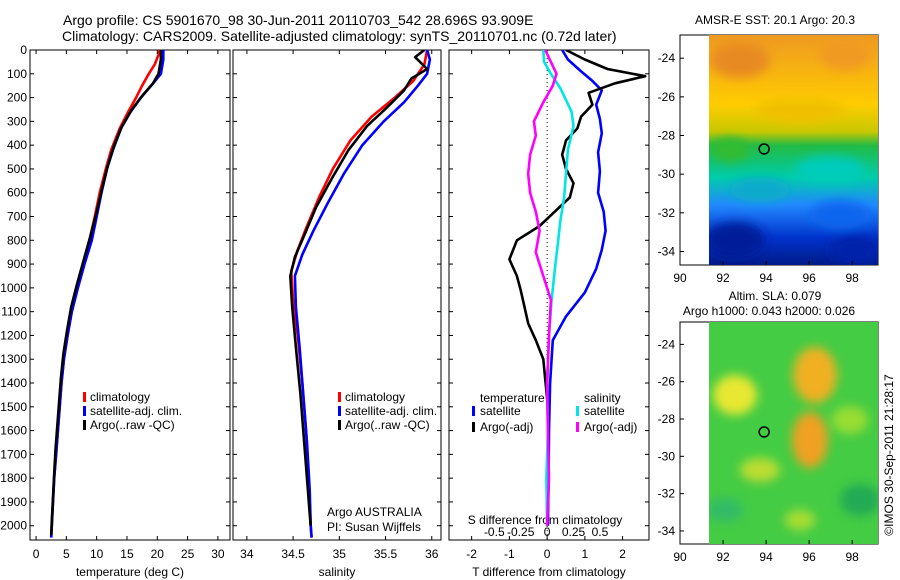  I want to click on x2-tick-label: -0.25, so click(521, 532).